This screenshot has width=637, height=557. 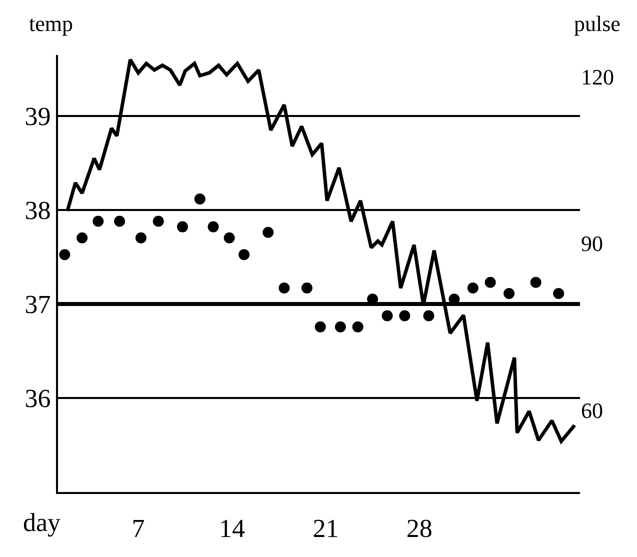 I want to click on x-tick-label: 28, so click(x=419, y=529).